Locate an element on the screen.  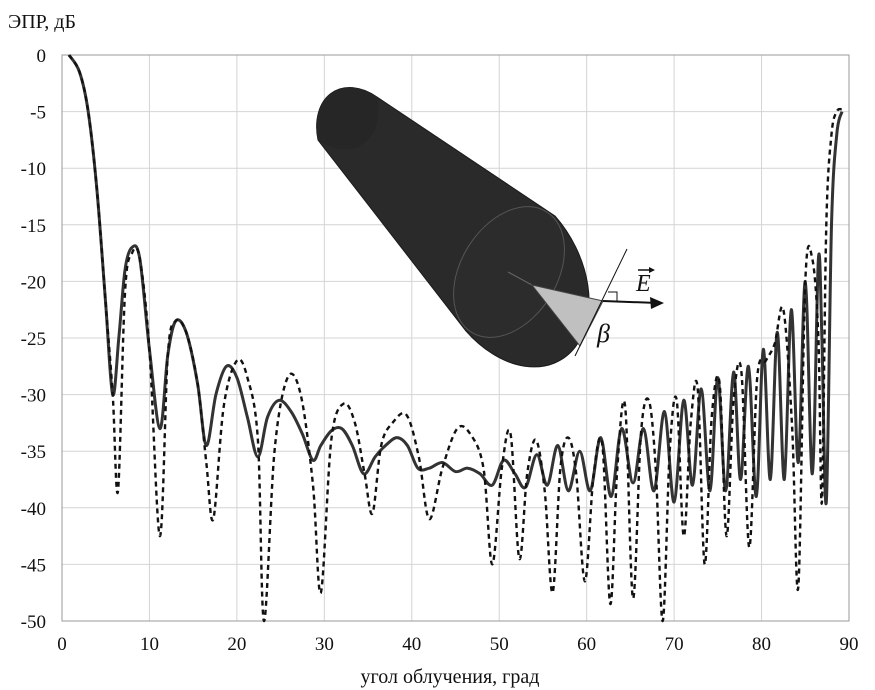
e-vector-label: E is located at coordinates (643, 284).